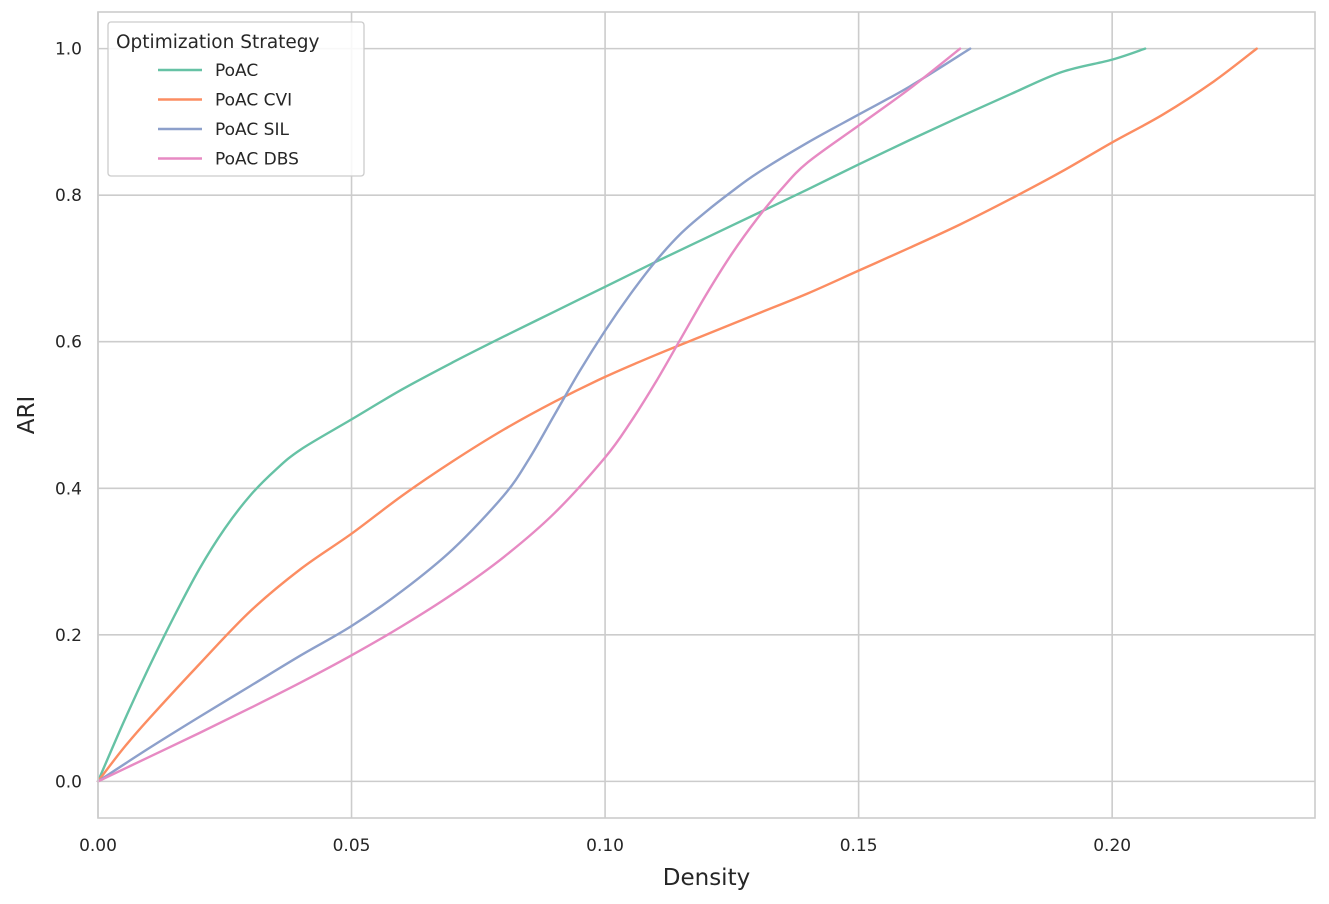  I want to click on y-tick-labels: 0.0 0.2 0.4 0.6 0.8 1.0, so click(68, 416).